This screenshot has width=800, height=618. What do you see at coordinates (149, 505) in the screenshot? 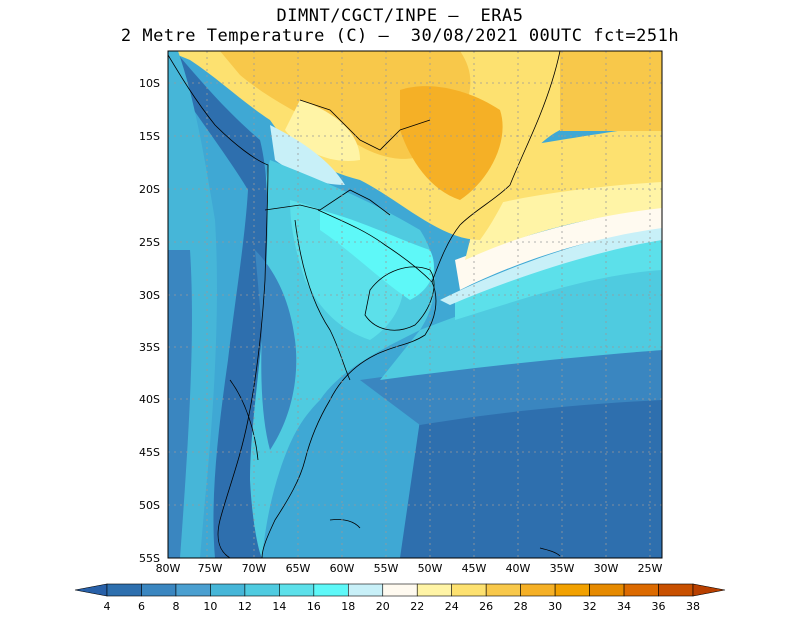
I see `lat-label: 50S` at bounding box center [149, 505].